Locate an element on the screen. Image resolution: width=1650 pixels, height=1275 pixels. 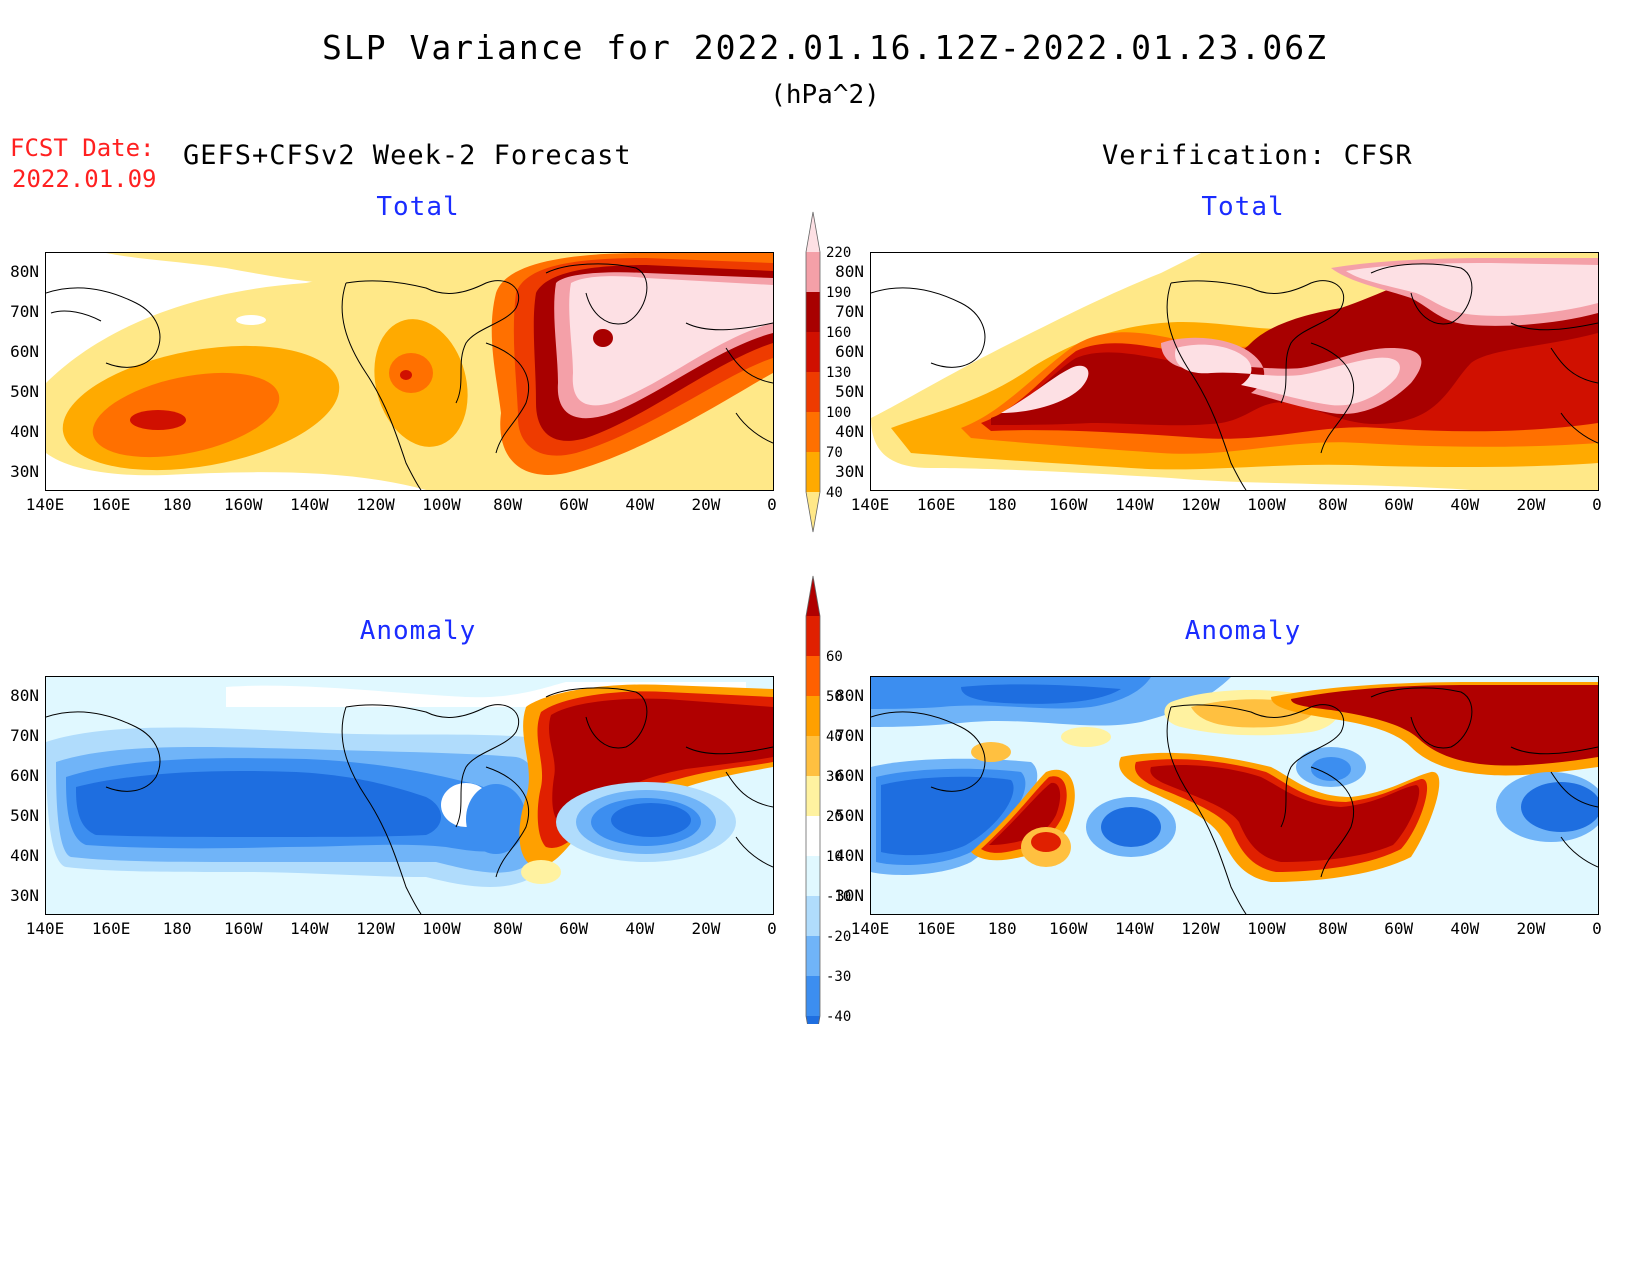
forecast-total-map is located at coordinates (409, 371).